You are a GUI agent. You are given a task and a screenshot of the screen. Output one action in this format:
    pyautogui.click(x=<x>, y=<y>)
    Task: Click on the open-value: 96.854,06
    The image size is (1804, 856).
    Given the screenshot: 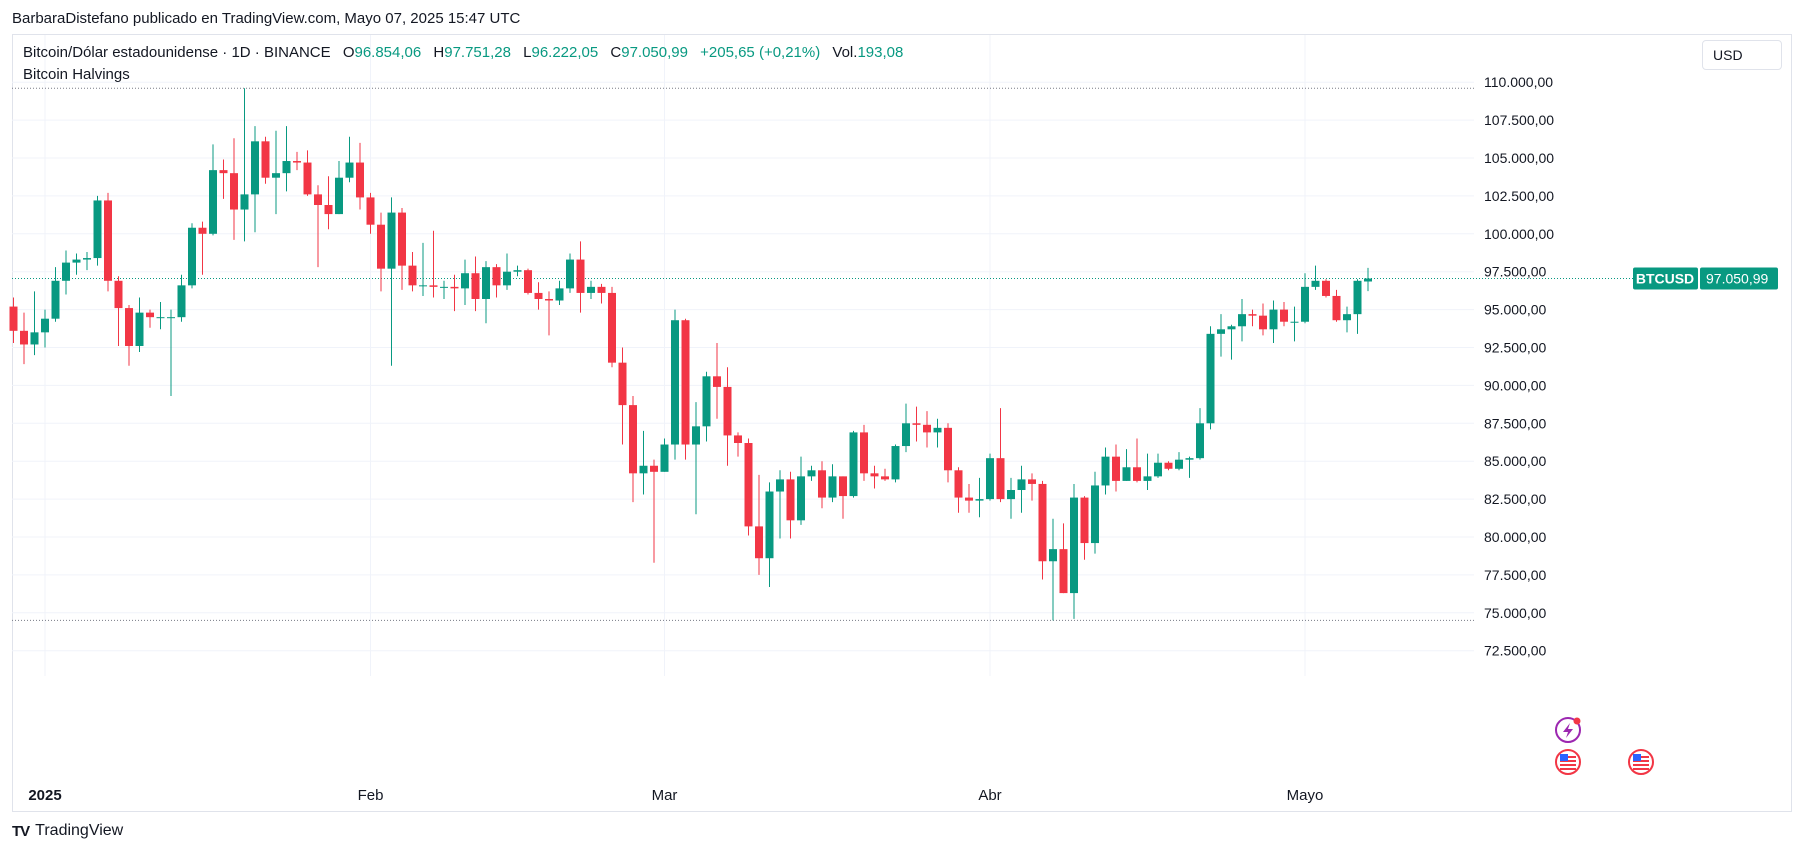 What is the action you would take?
    pyautogui.click(x=388, y=52)
    